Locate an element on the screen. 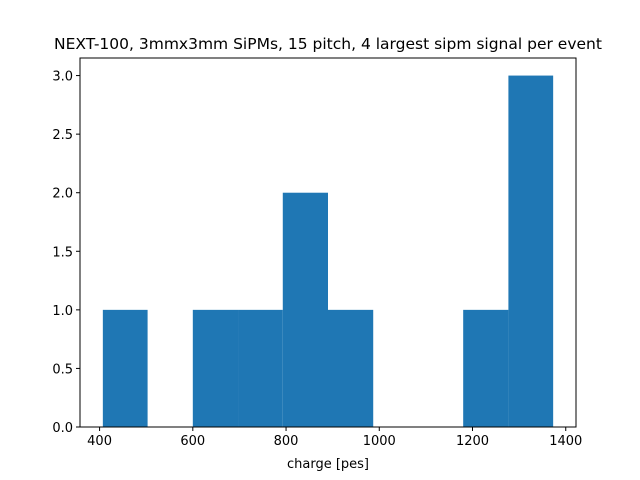 This screenshot has height=480, width=640. x-tick-label: 800 is located at coordinates (286, 441).